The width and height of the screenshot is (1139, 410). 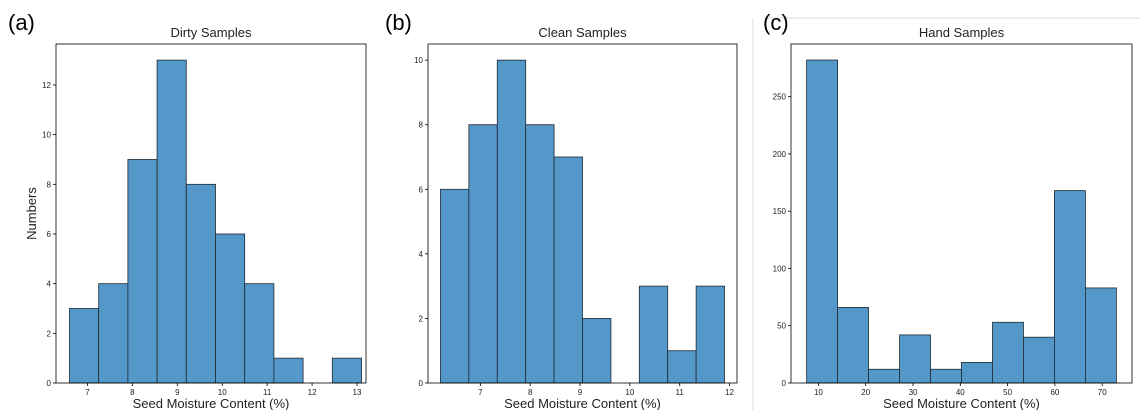 What do you see at coordinates (1054, 392) in the screenshot?
I see `x-tick-label: 60` at bounding box center [1054, 392].